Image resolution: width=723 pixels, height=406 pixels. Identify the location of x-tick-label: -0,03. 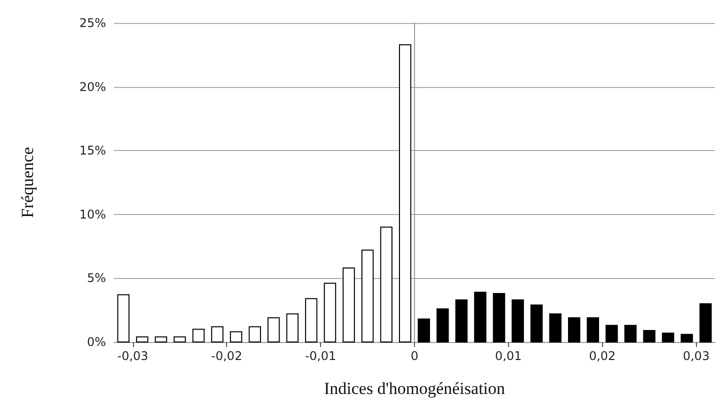
(132, 356).